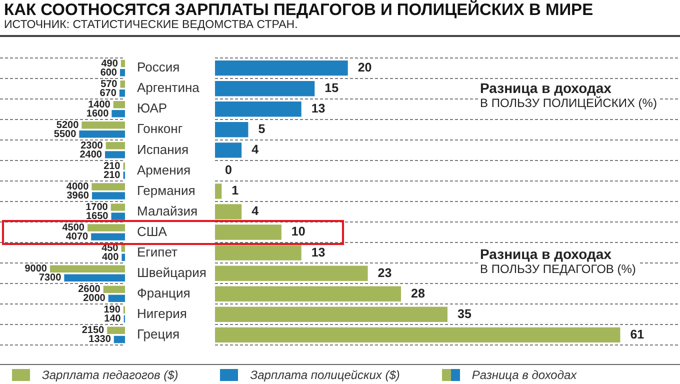  I want to click on data-label: 0, so click(228, 170).